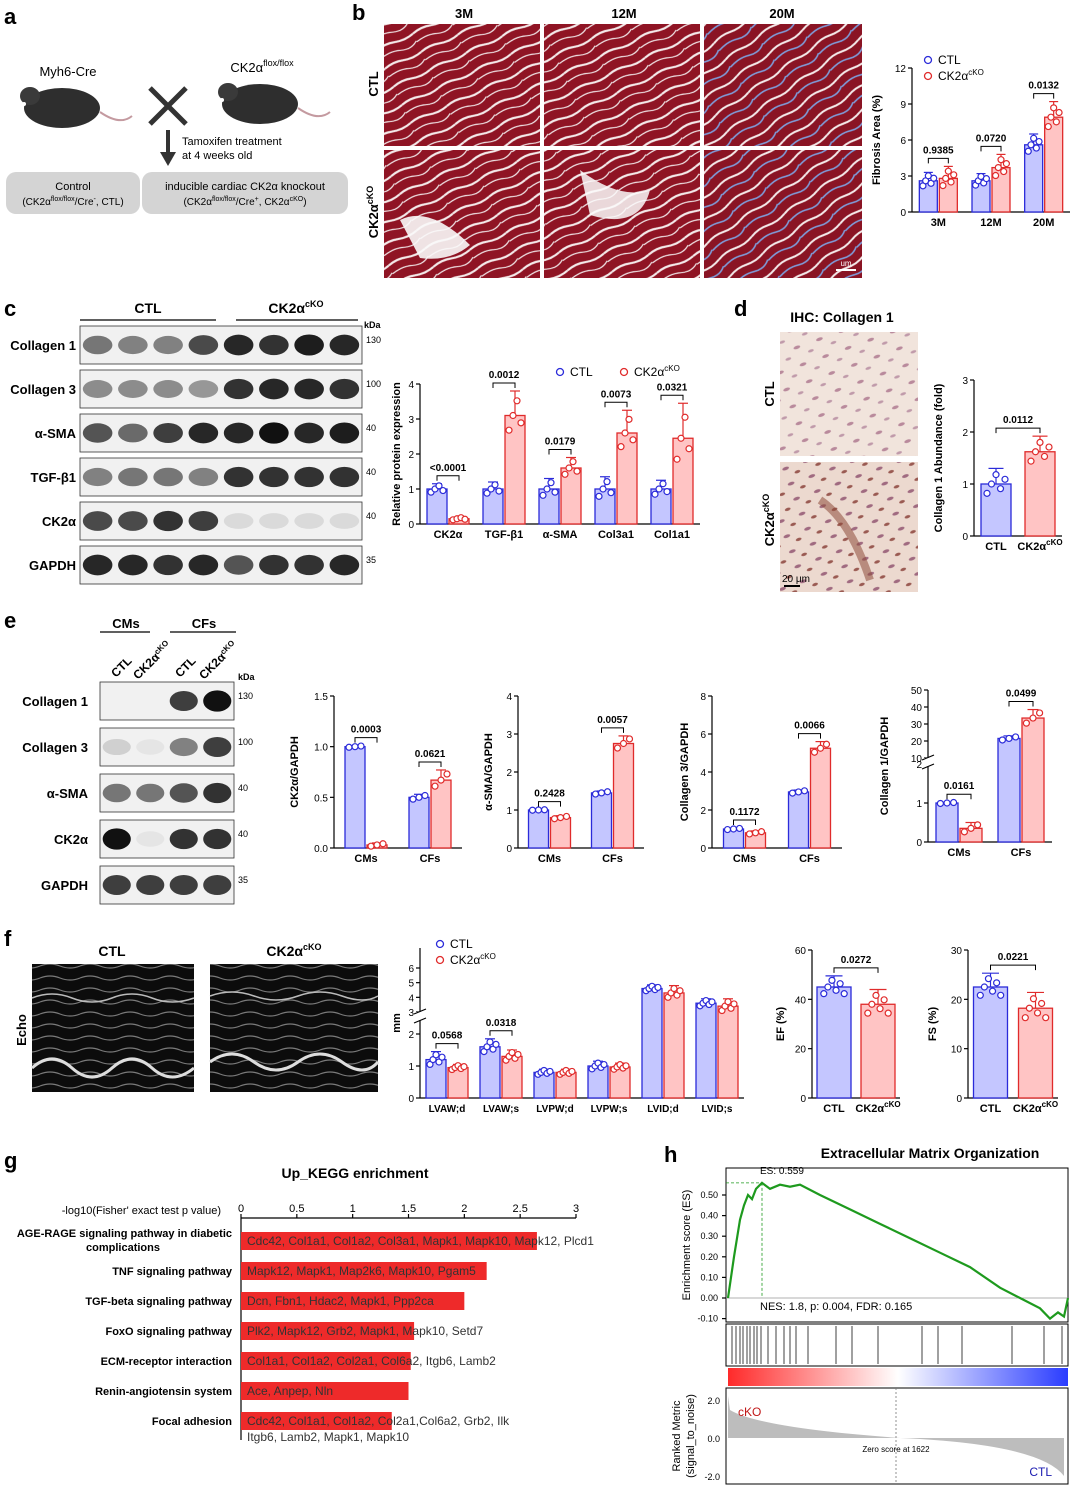  I want to click on x-tick-label: LVAW;s, so click(501, 1109).